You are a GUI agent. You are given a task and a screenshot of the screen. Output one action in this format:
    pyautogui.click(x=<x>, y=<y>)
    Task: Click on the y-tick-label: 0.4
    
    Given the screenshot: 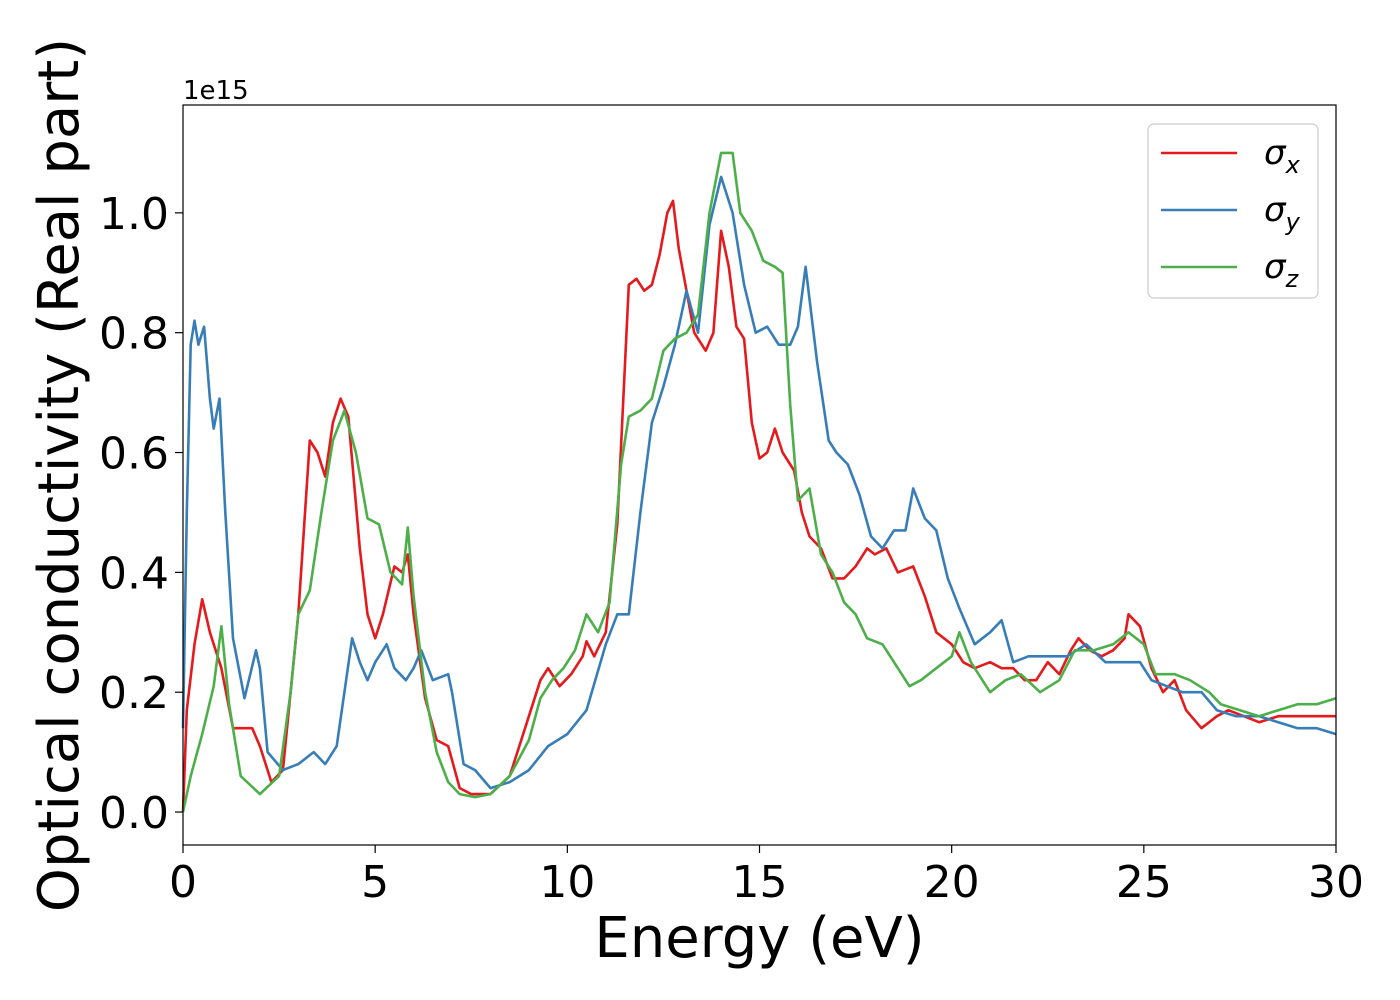 What is the action you would take?
    pyautogui.click(x=134, y=573)
    